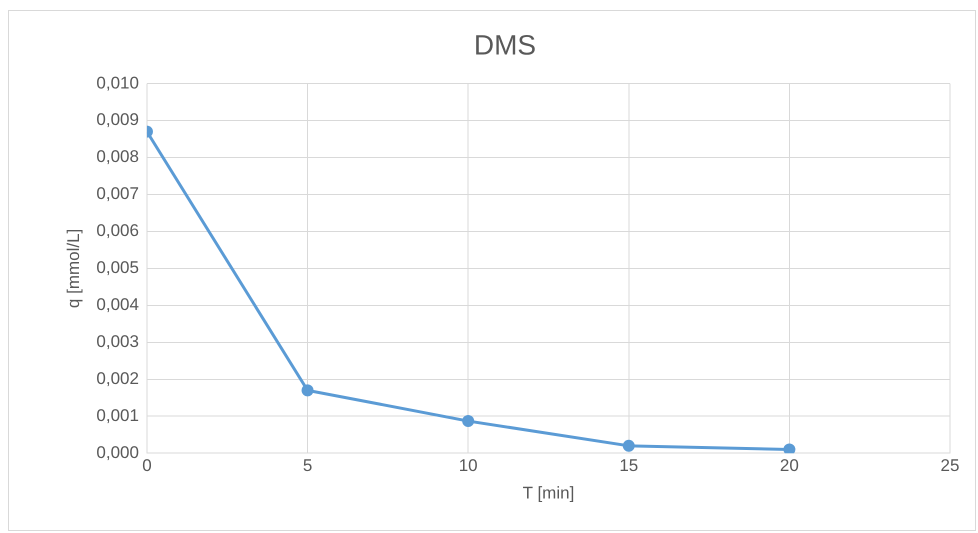 Image resolution: width=978 pixels, height=533 pixels. I want to click on y-tick-label: 0,003, so click(117, 342).